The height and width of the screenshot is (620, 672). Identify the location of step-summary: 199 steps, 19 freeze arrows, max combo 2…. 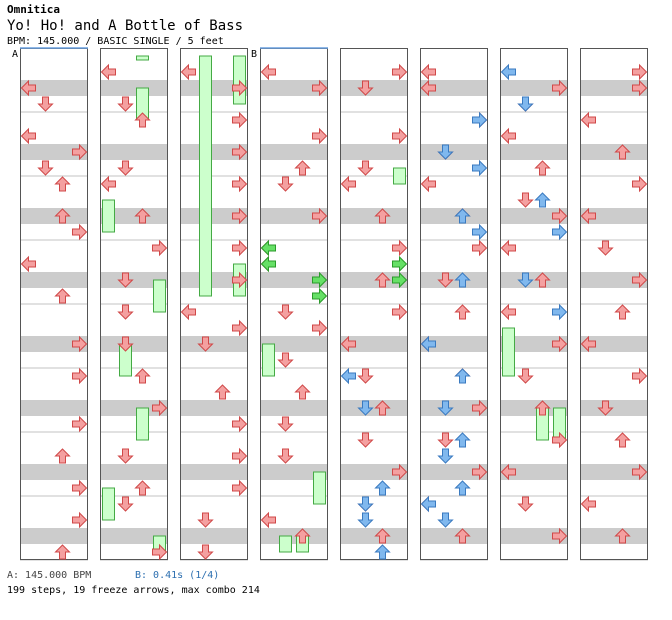
(133, 590).